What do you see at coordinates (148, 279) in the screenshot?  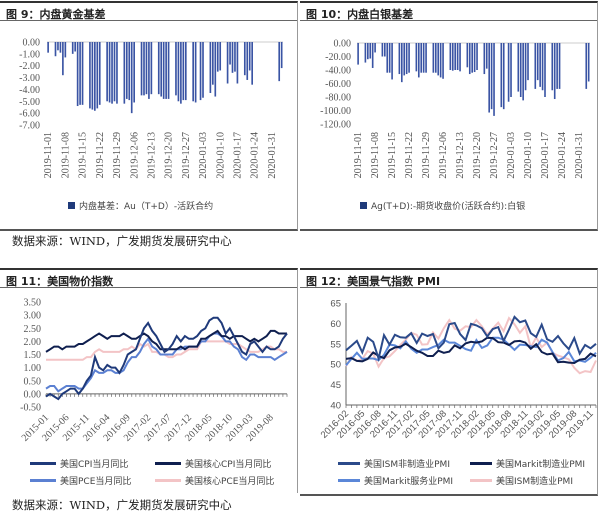 I see `chart-title: 图 11：美国物价指数` at bounding box center [148, 279].